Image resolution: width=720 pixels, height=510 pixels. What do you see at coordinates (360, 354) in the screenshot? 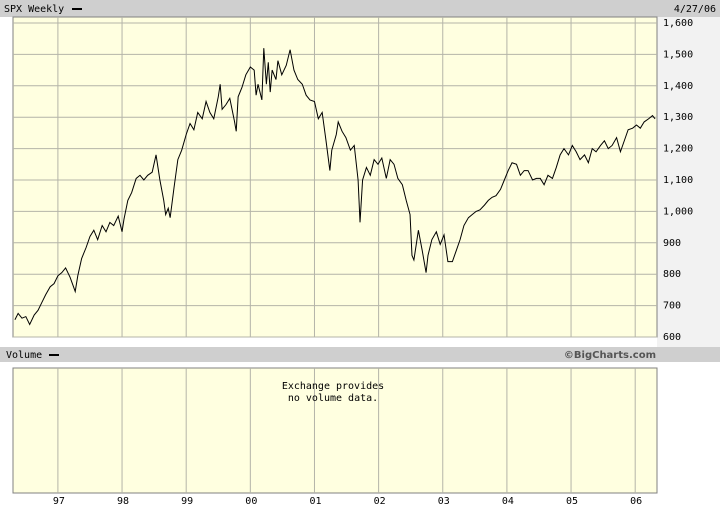
I see `volume-header-bar` at bounding box center [360, 354].